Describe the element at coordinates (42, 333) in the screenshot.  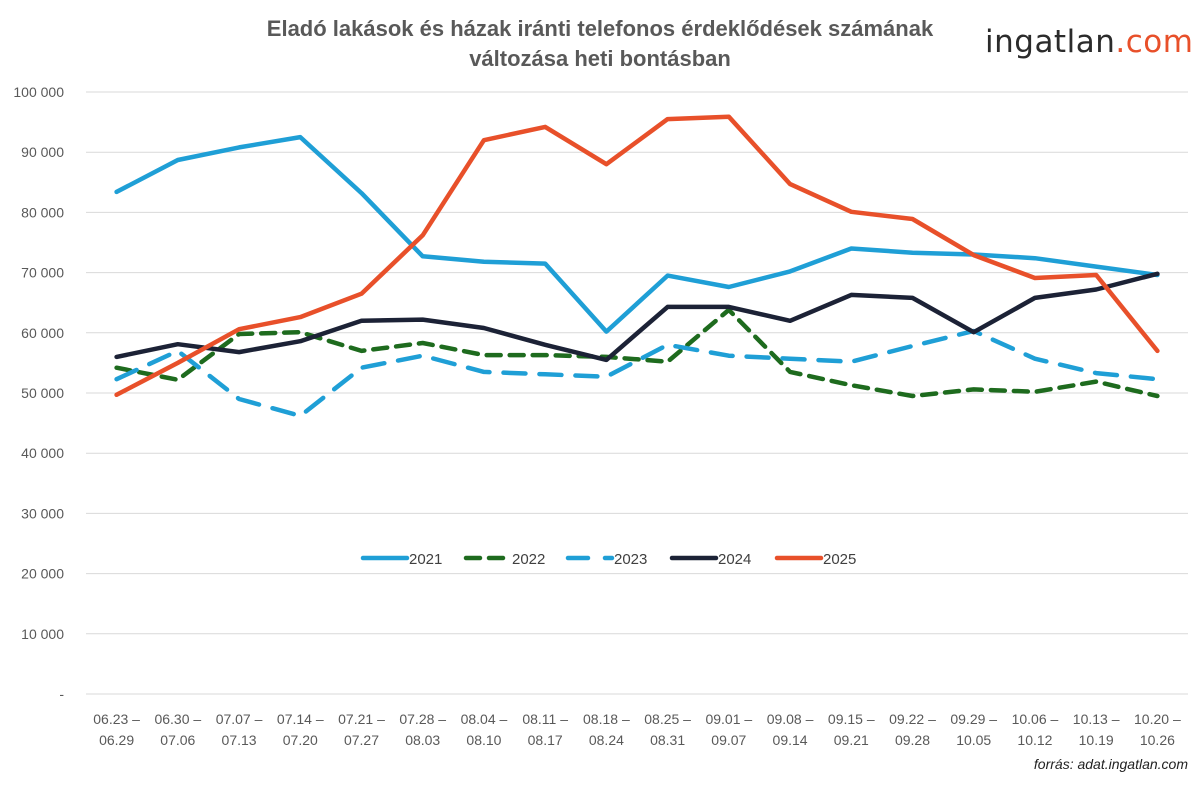
I see `y-tick-label: 60 000` at that location.